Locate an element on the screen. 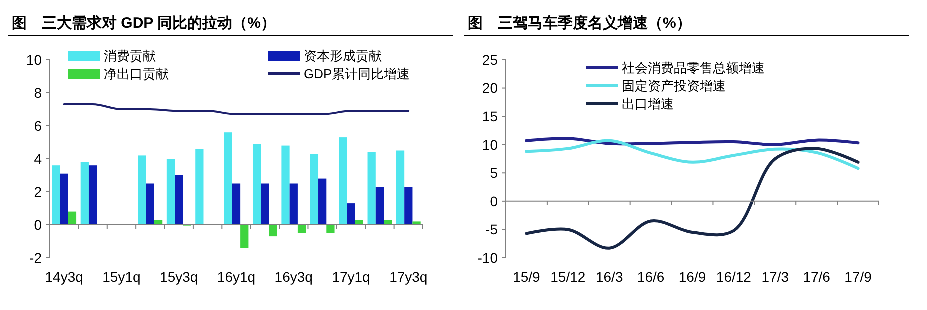 This screenshot has height=310, width=927. chart-title: 图 三驾马车季度名义增速（%） is located at coordinates (580, 23).